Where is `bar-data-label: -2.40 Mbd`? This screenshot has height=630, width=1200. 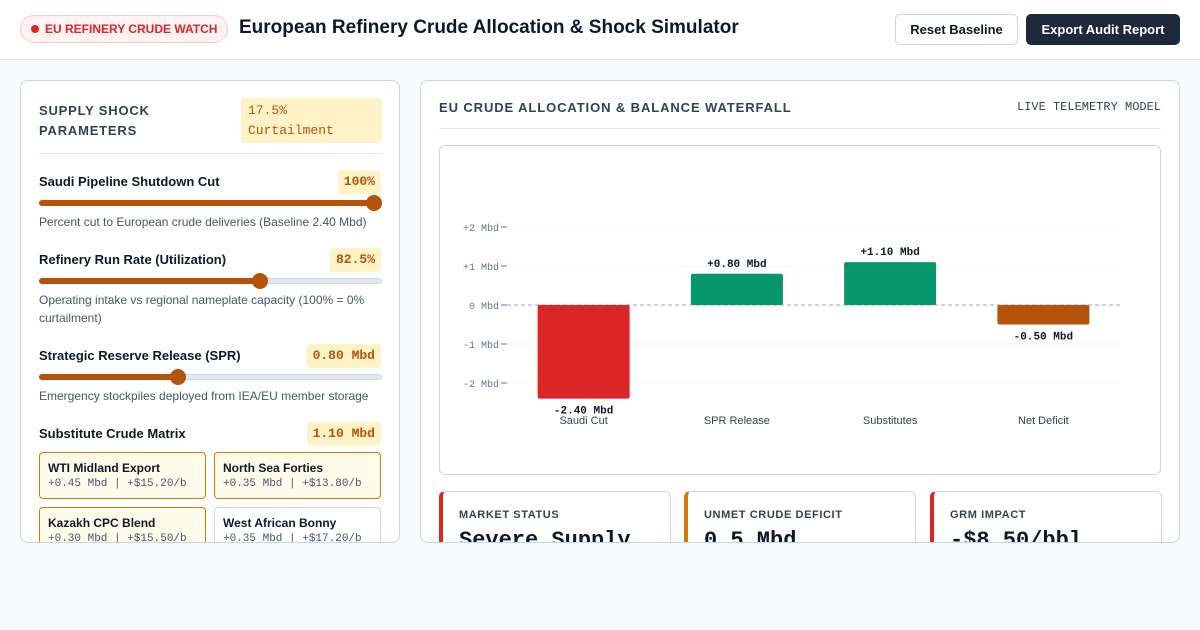
bar-data-label: -2.40 Mbd is located at coordinates (583, 412).